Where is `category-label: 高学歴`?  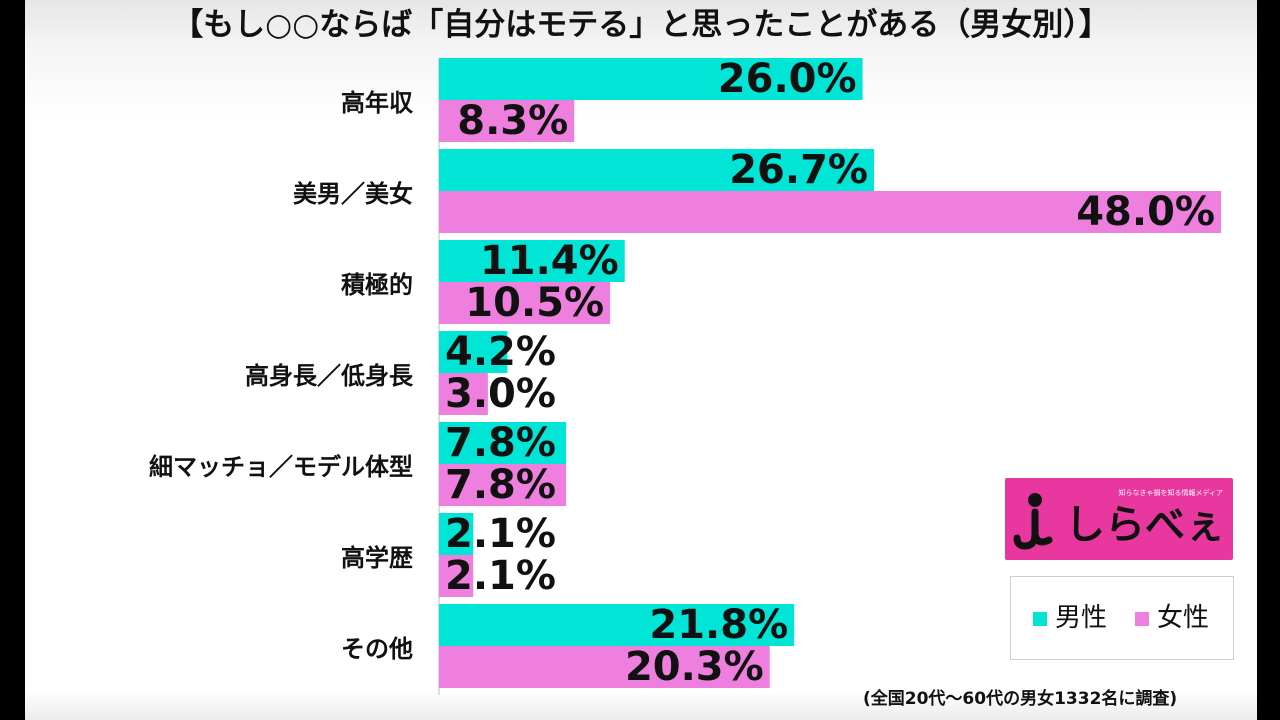
category-label: 高学歴 is located at coordinates (377, 558).